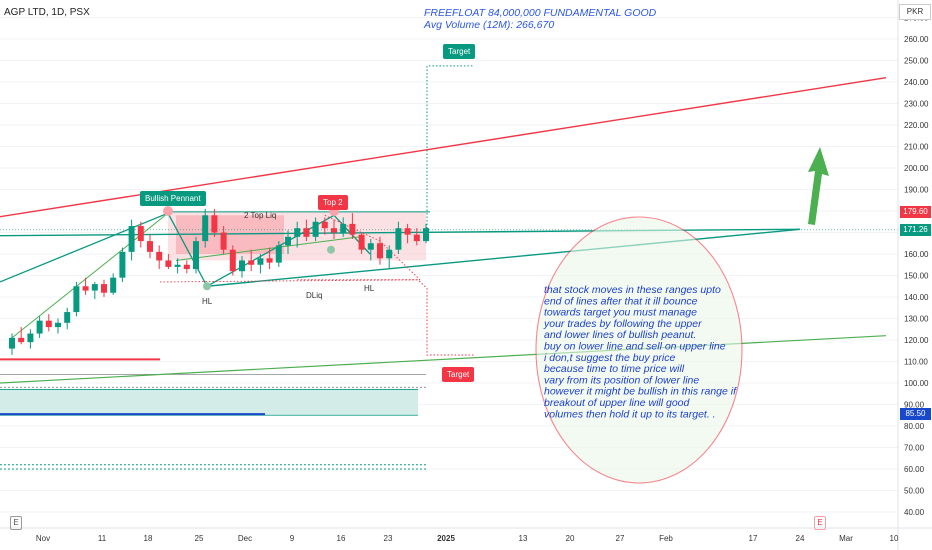 The image size is (932, 550). What do you see at coordinates (820, 523) in the screenshot?
I see `events-icon-right: E` at bounding box center [820, 523].